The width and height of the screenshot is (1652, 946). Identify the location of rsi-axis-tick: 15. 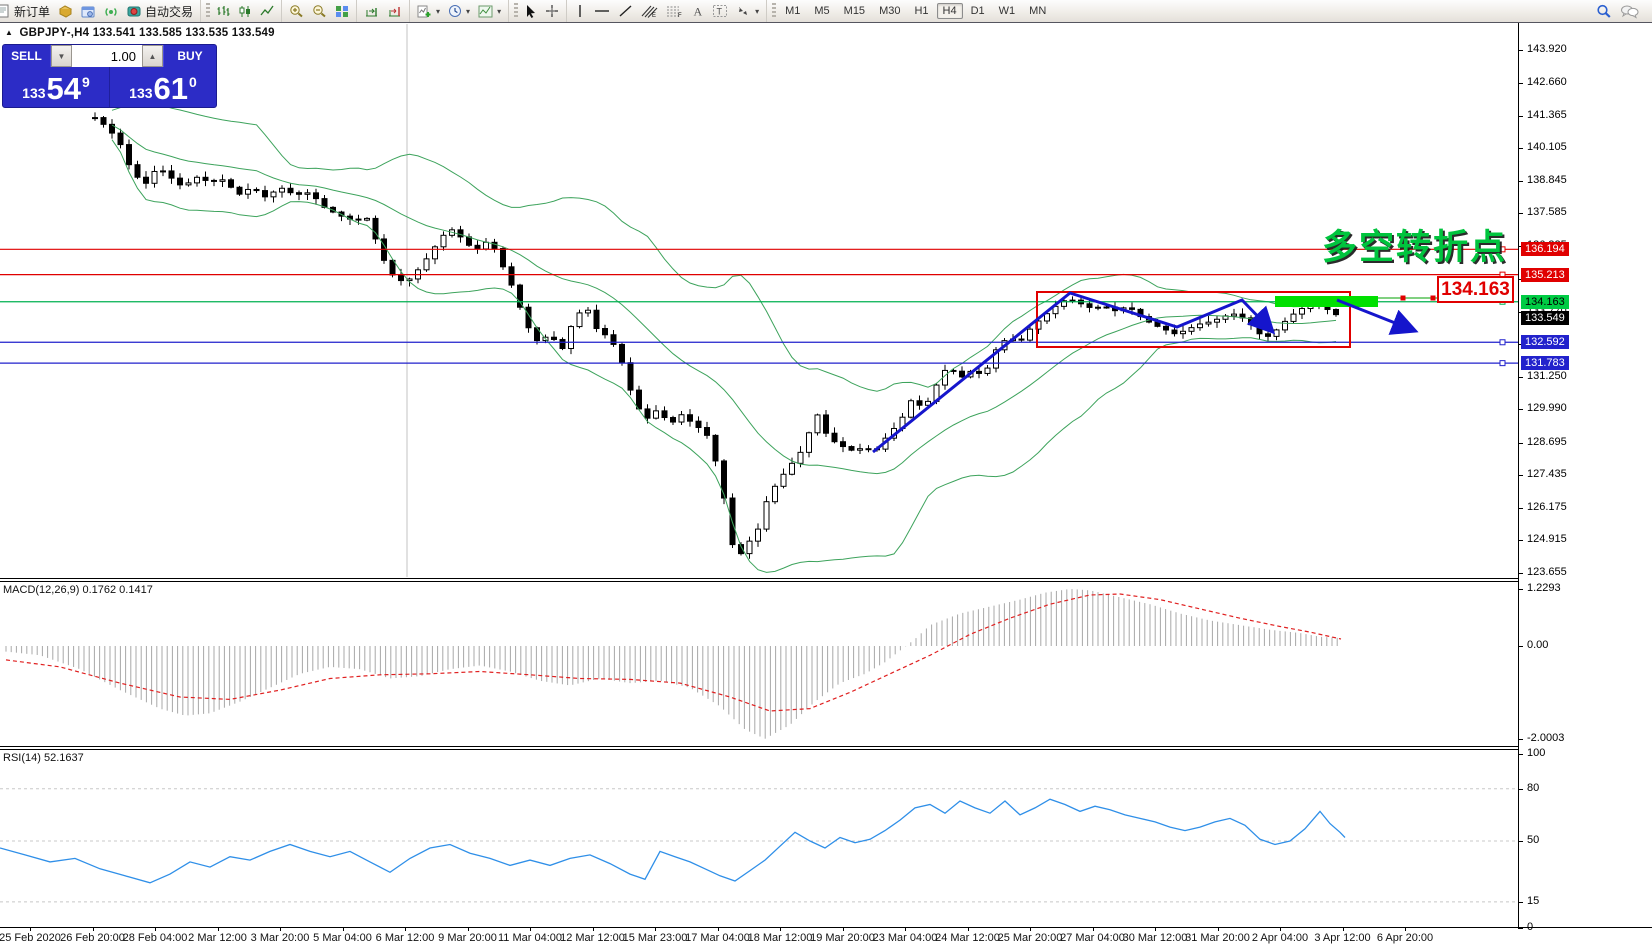
(1533, 900).